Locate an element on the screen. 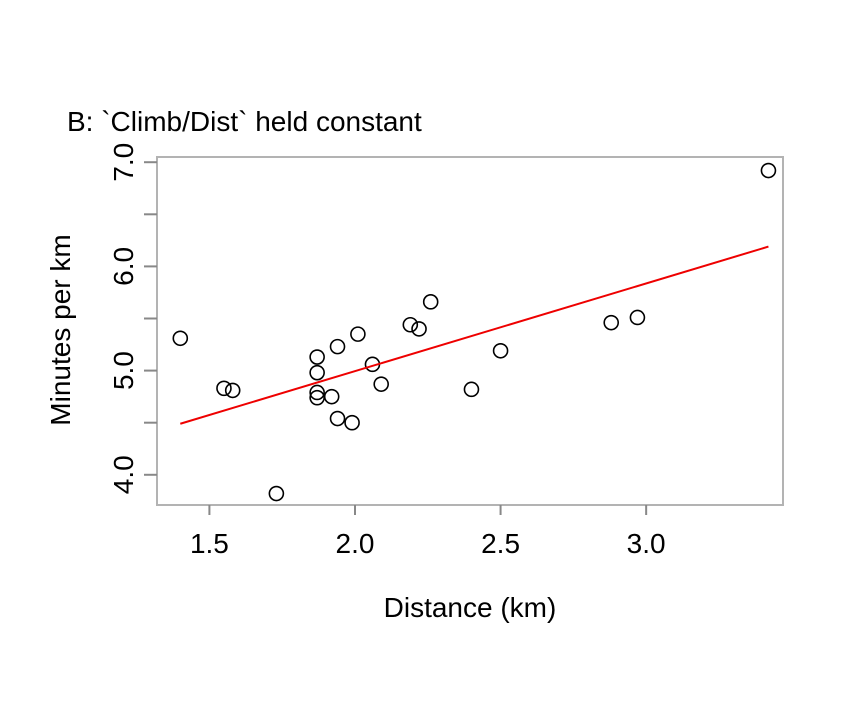 The image size is (864, 725). y-tick-label: 5.0 is located at coordinates (123, 370).